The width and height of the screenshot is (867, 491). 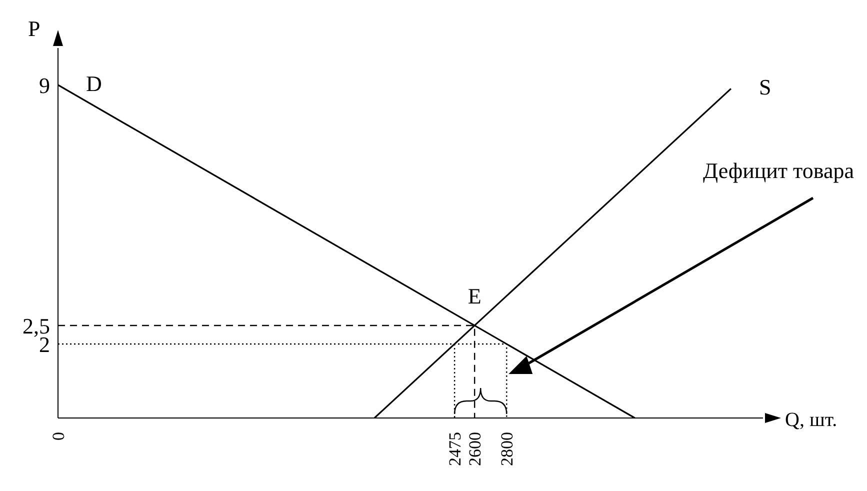 What do you see at coordinates (36, 325) in the screenshot?
I see `y-tick-label: 2,5` at bounding box center [36, 325].